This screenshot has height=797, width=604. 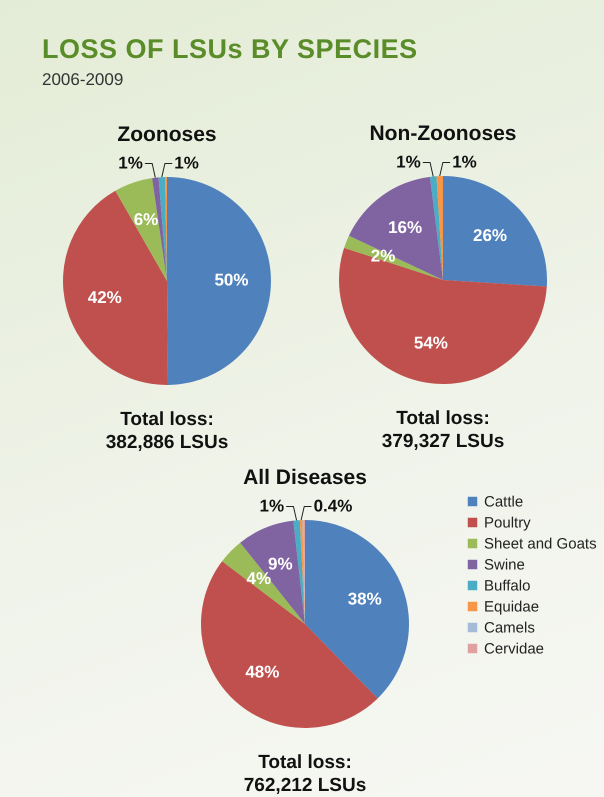 What do you see at coordinates (333, 506) in the screenshot?
I see `data-label: 0.4%` at bounding box center [333, 506].